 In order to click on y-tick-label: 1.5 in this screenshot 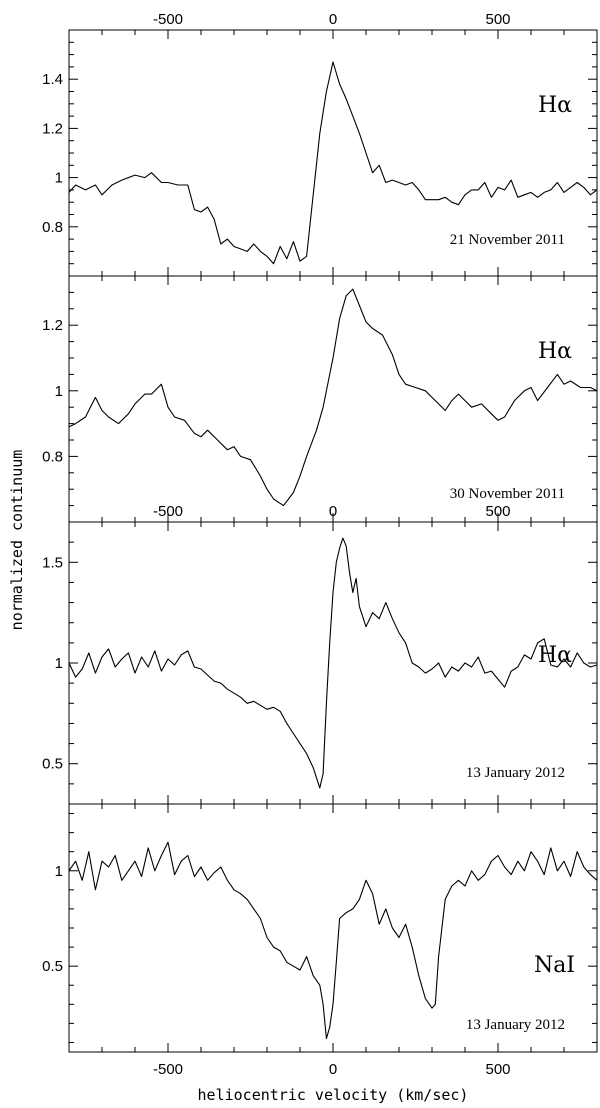, I will do `click(52, 562)`.